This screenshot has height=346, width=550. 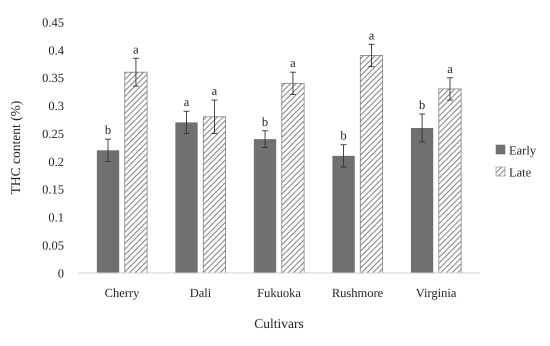 What do you see at coordinates (53, 245) in the screenshot?
I see `y-tick-label: 0.05` at bounding box center [53, 245].